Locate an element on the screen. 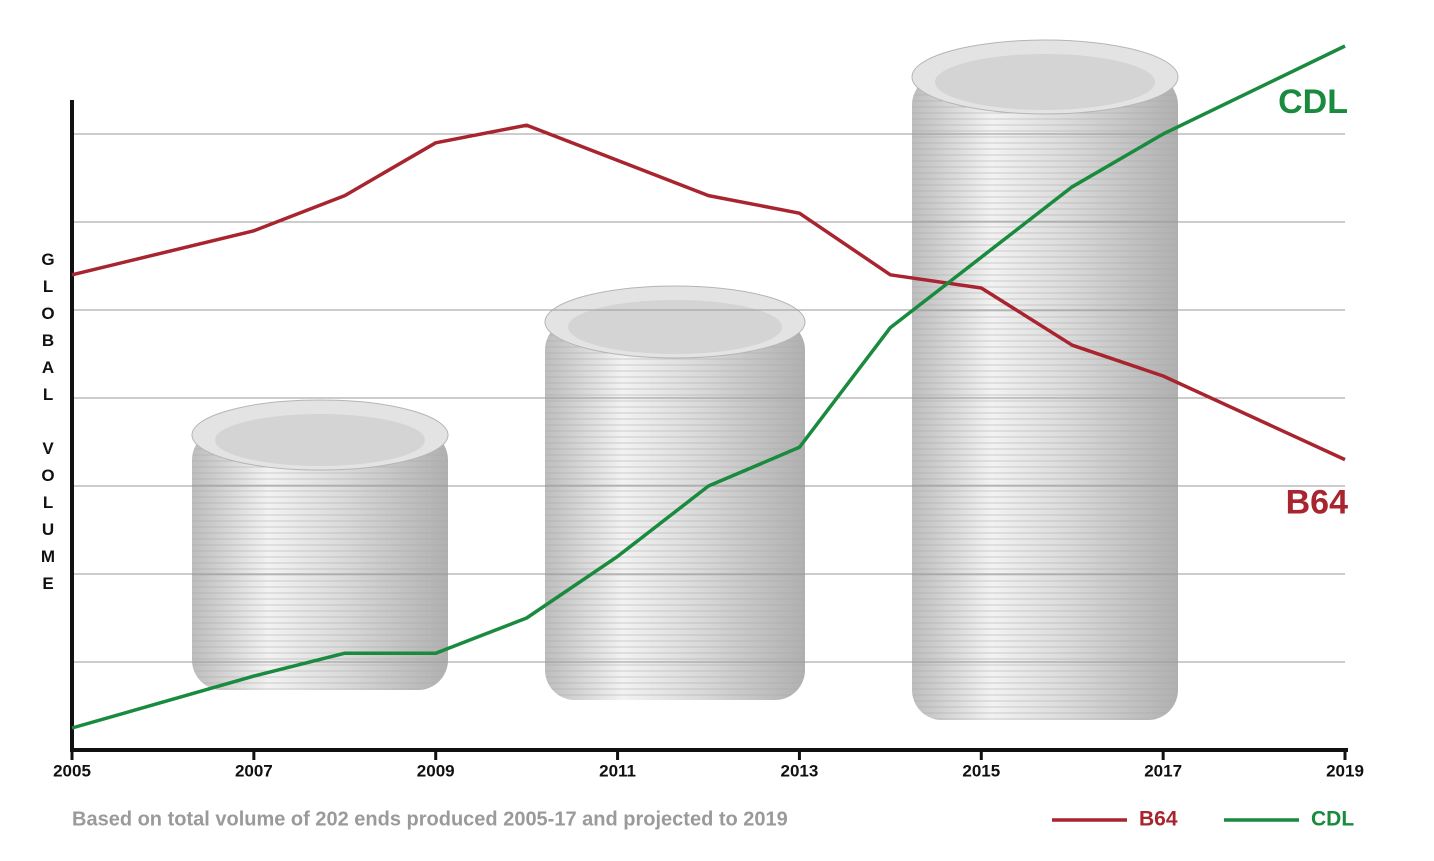 The image size is (1434, 861). x-tick-label: 2007 is located at coordinates (254, 770).